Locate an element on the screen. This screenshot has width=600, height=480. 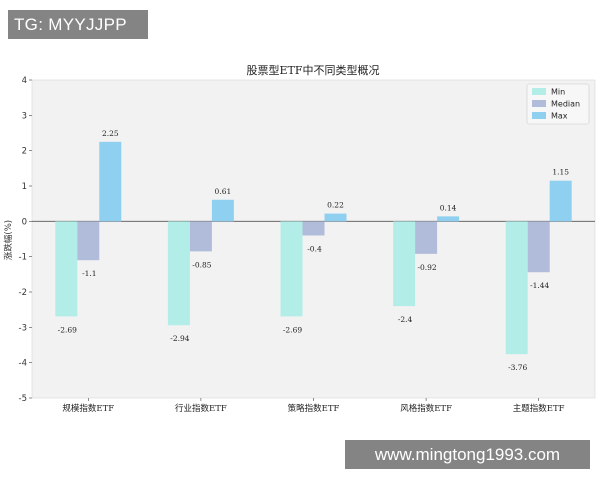
watermark-bottom: www.mingtong1993.com is located at coordinates (467, 454).